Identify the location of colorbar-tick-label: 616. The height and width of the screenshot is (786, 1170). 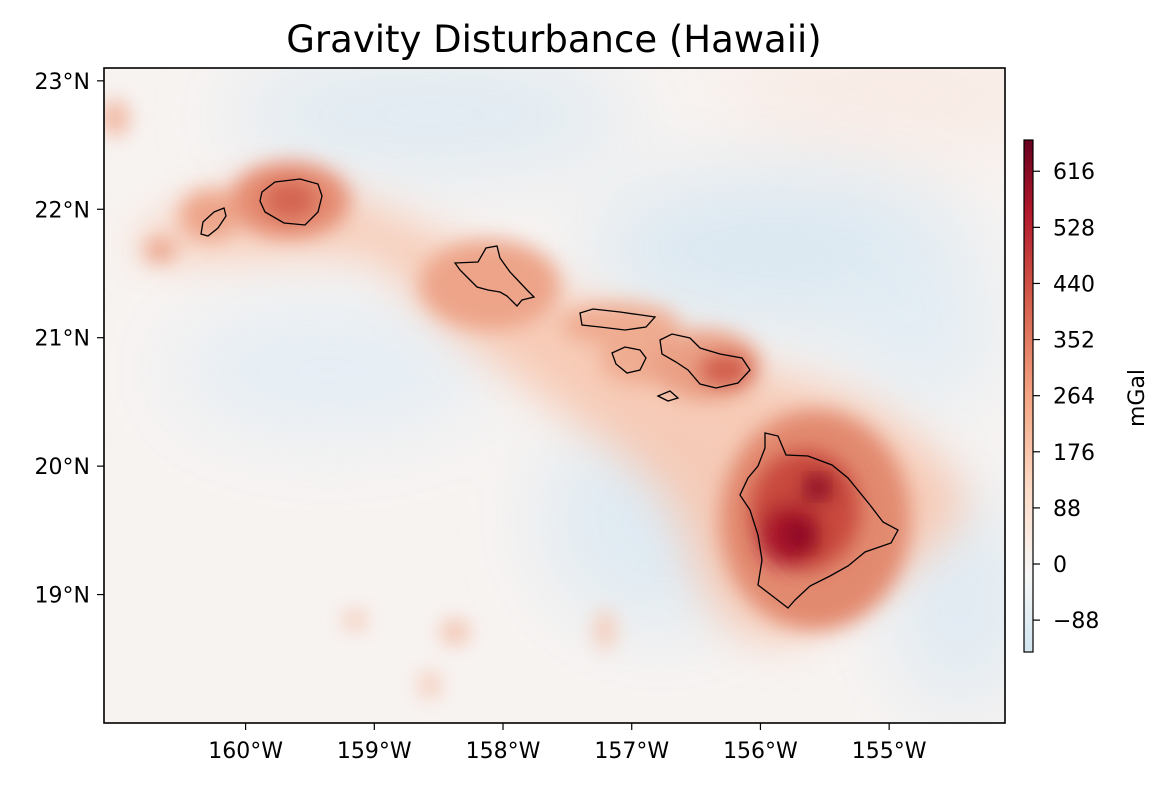
(1074, 172).